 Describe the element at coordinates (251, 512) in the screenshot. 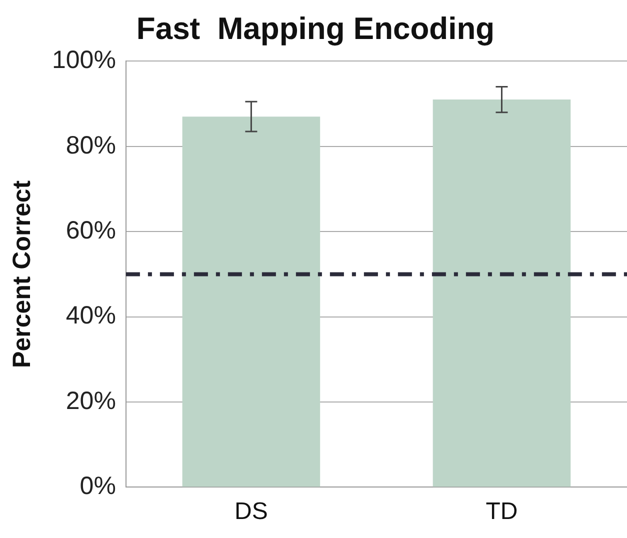

I see `x-tick-label: DS` at that location.